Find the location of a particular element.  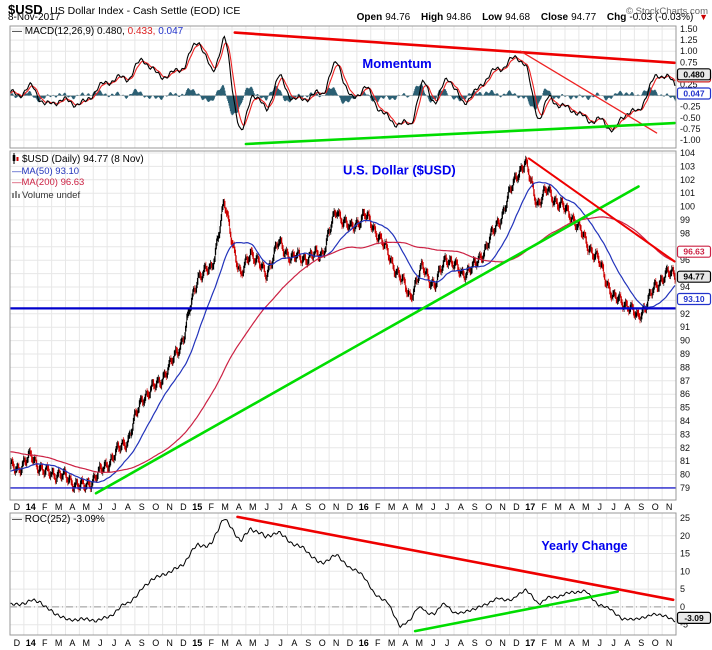

annotation-label: Momentum is located at coordinates (396, 63).